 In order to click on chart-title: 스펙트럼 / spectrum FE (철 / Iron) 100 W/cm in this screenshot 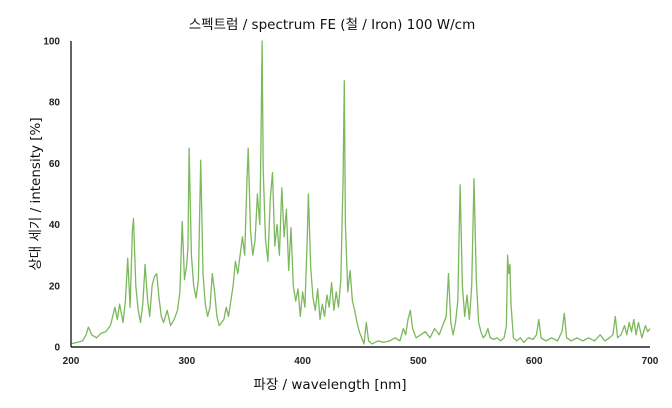, I will do `click(332, 25)`.